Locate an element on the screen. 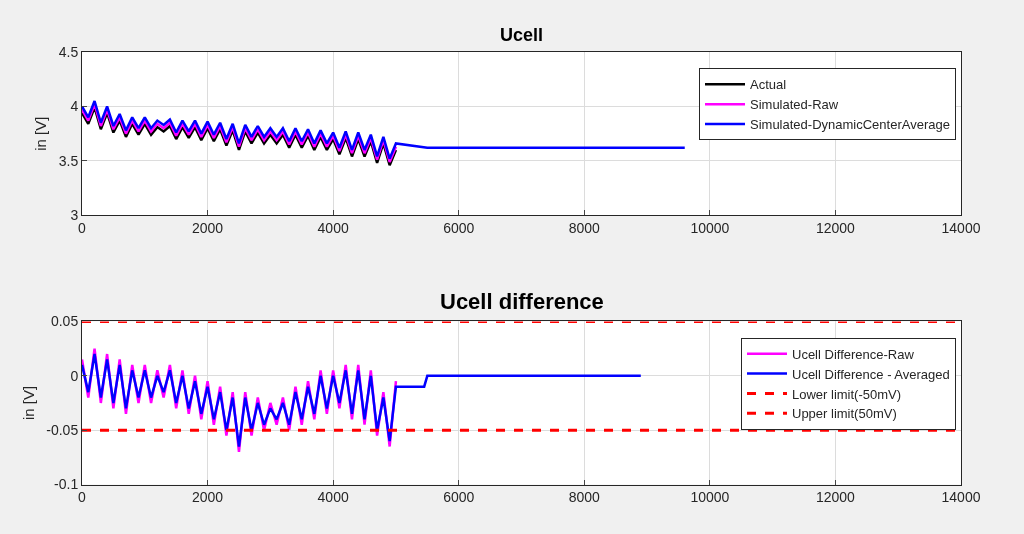 The width and height of the screenshot is (1024, 534). y-tick-label: 0.05 is located at coordinates (64, 321).